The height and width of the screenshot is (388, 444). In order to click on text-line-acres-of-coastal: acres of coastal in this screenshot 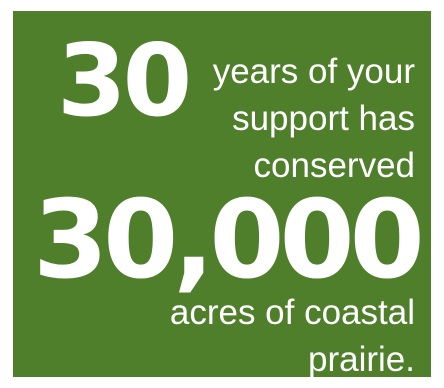, I will do `click(292, 312)`.